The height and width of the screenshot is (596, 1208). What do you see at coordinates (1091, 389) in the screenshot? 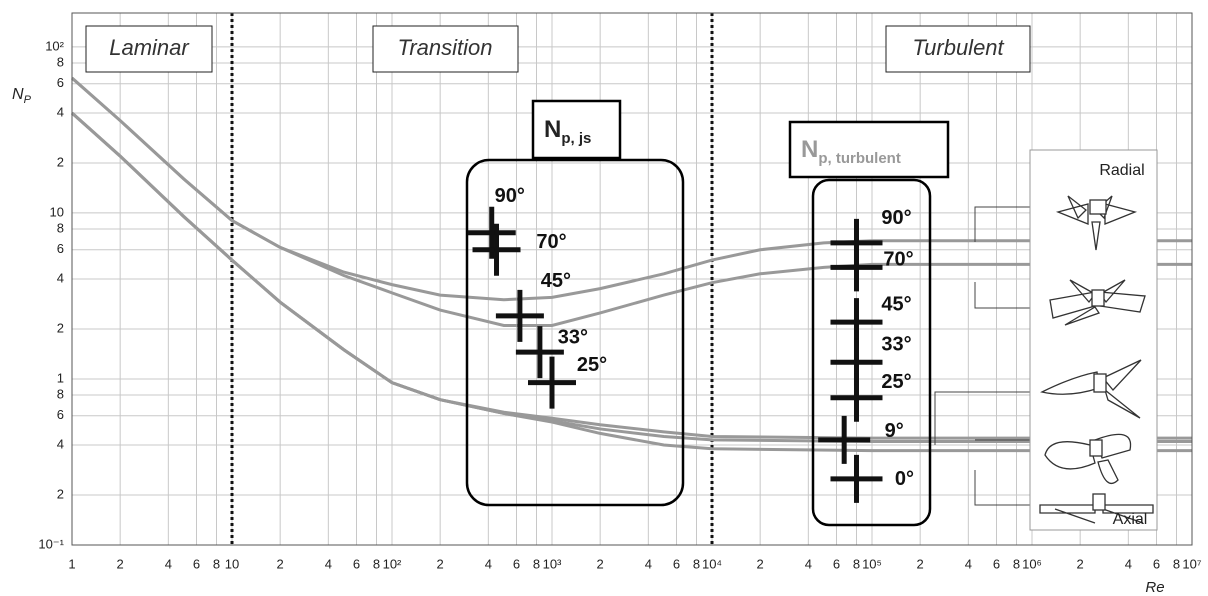
I see `impeller-hydrofoil` at bounding box center [1091, 389].